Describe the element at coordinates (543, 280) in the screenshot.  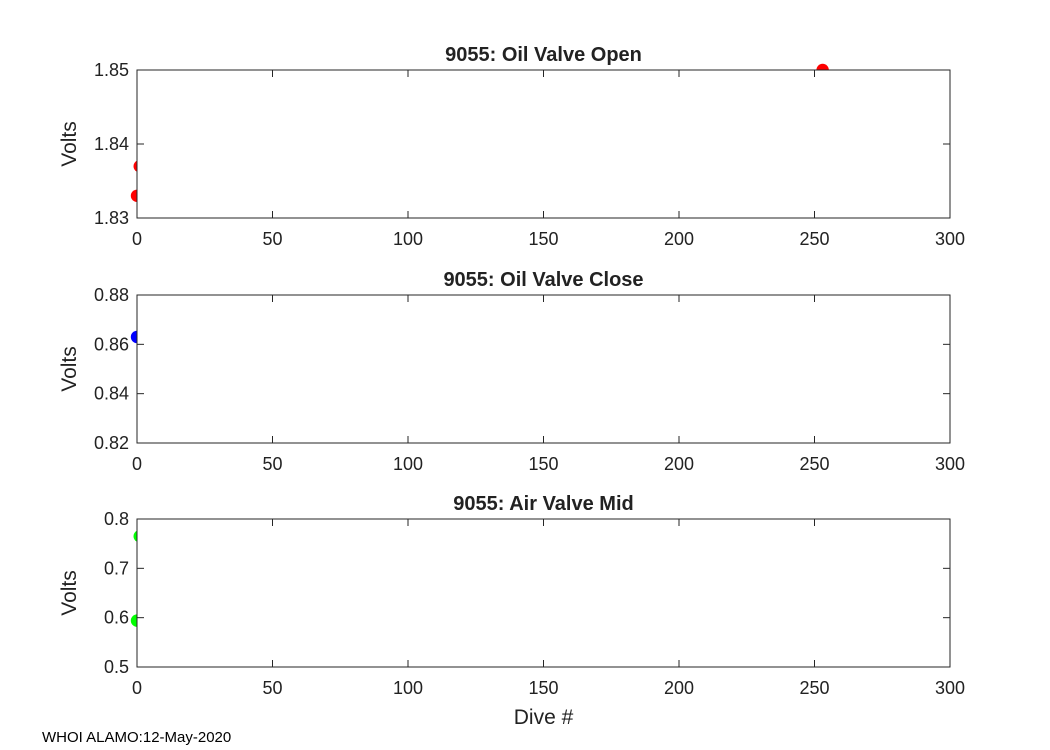
I see `chart-title: 9055: Oil Valve Close` at that location.